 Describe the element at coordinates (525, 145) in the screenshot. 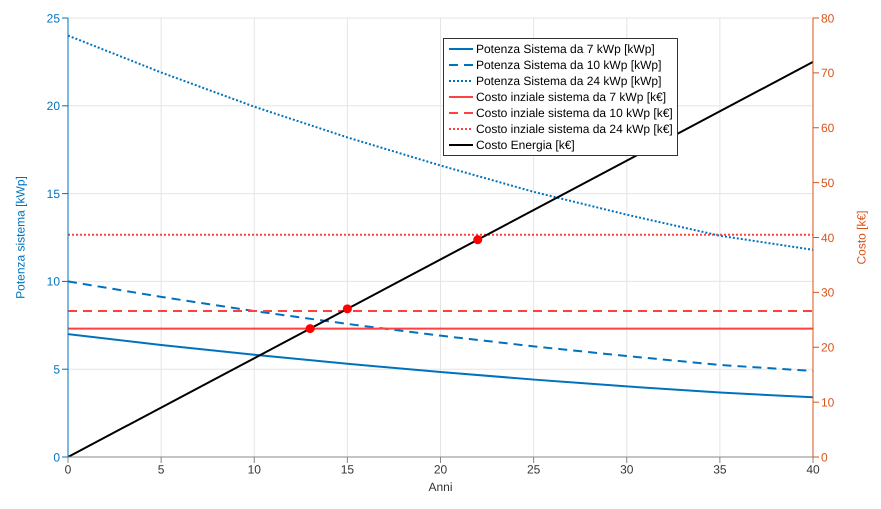

I see `legend-label: Costo Energia [k€]` at that location.